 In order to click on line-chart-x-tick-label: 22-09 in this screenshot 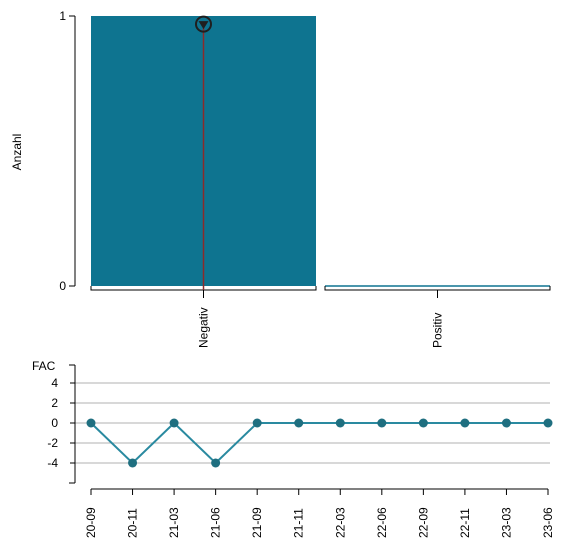, I will do `click(423, 522)`.